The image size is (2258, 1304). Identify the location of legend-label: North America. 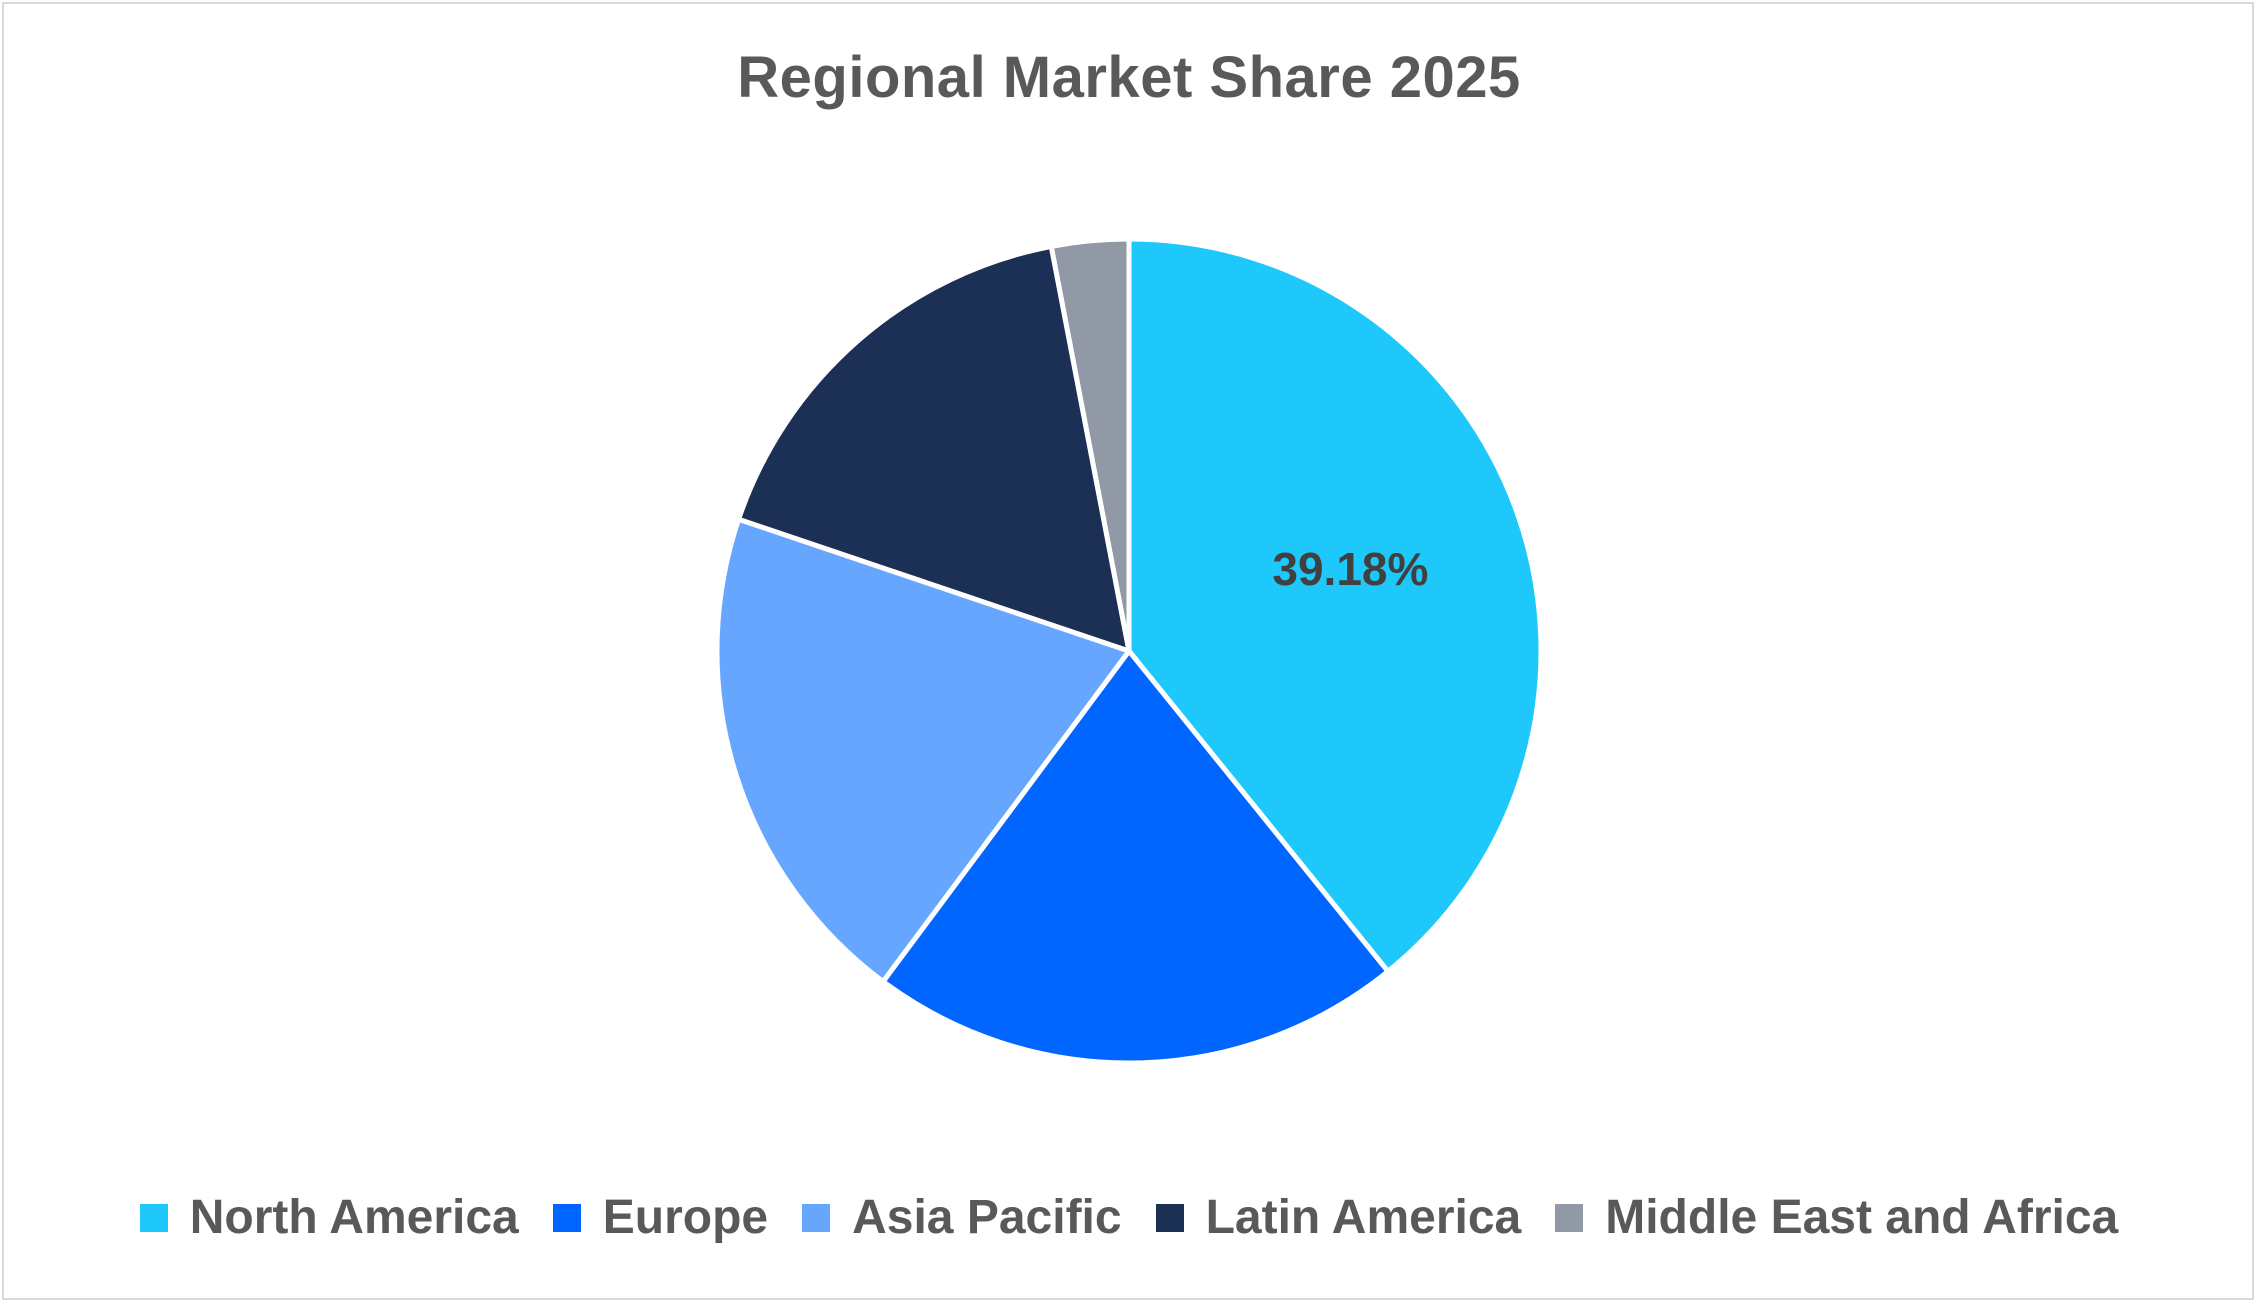
(354, 1217).